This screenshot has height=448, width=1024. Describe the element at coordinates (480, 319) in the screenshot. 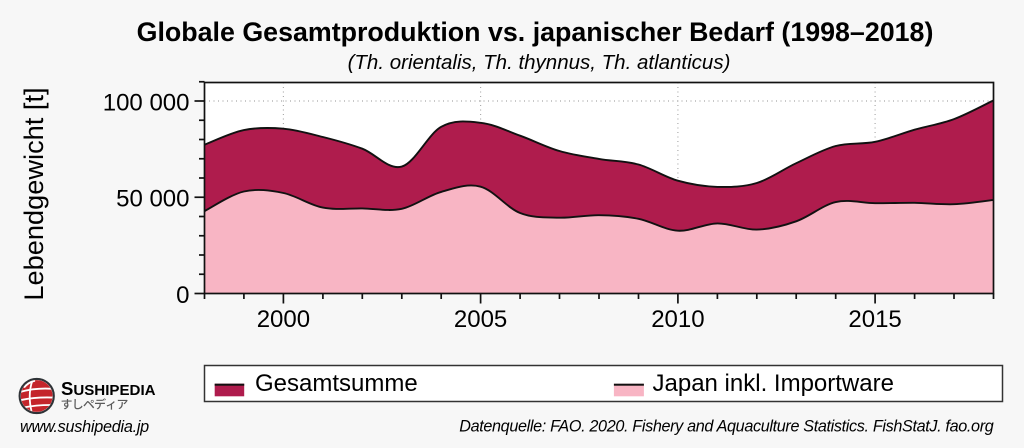

I see `svg-text: 2005` at that location.